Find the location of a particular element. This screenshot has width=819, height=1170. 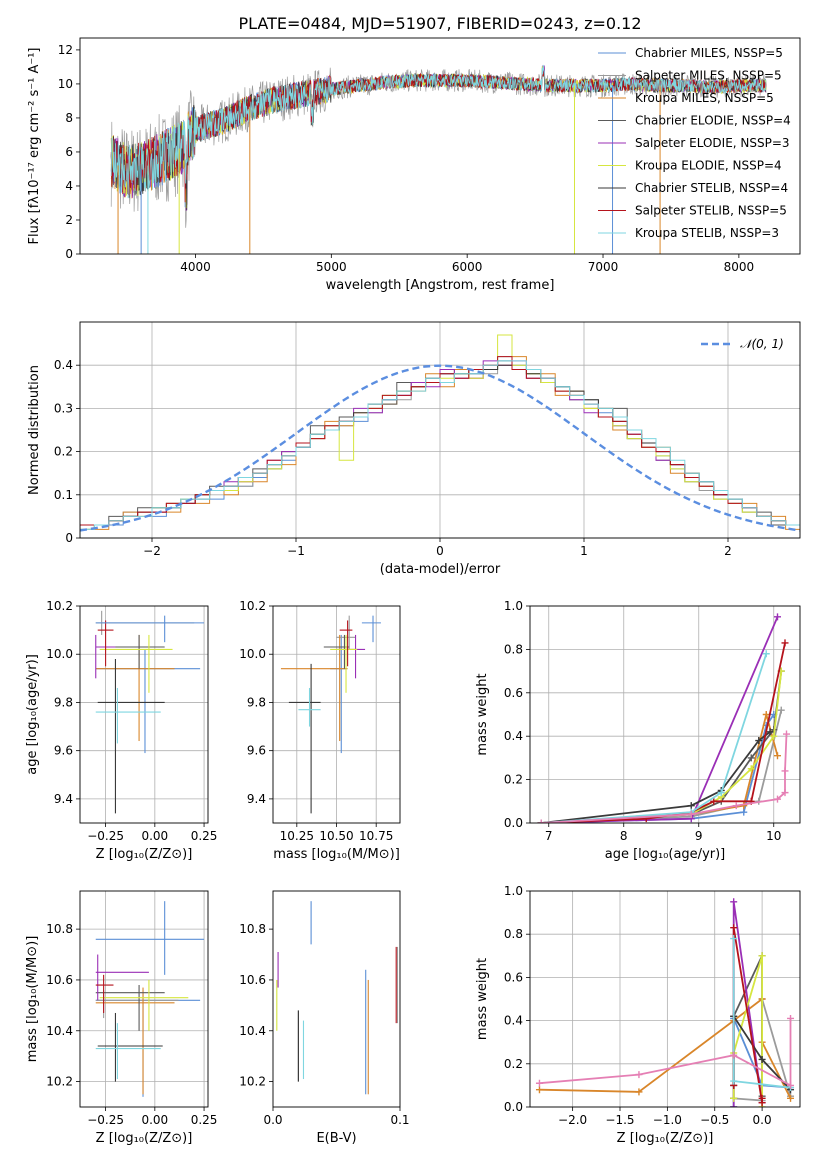

y-tick-label: 10 is located at coordinates (65, 84).